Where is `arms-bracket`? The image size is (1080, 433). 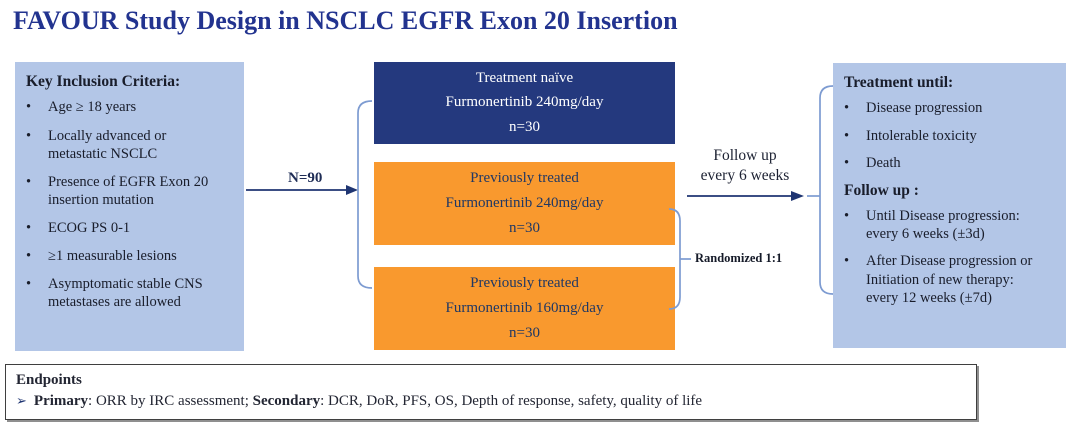 arms-bracket is located at coordinates (365, 194).